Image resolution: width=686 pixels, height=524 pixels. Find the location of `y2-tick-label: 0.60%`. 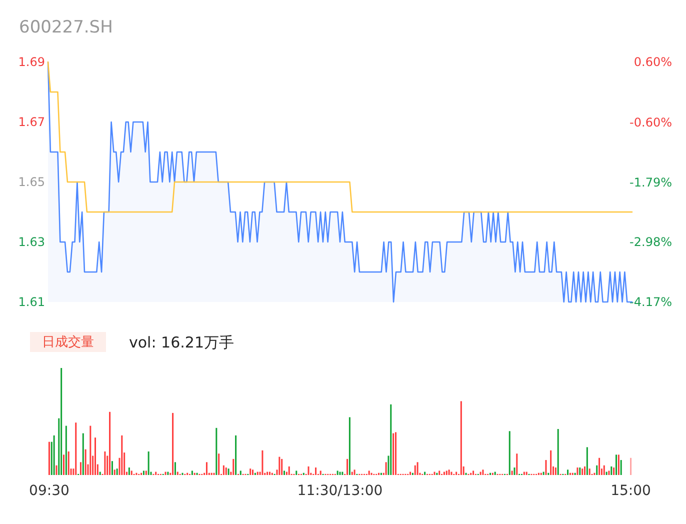

y2-tick-label: 0.60% is located at coordinates (653, 62).